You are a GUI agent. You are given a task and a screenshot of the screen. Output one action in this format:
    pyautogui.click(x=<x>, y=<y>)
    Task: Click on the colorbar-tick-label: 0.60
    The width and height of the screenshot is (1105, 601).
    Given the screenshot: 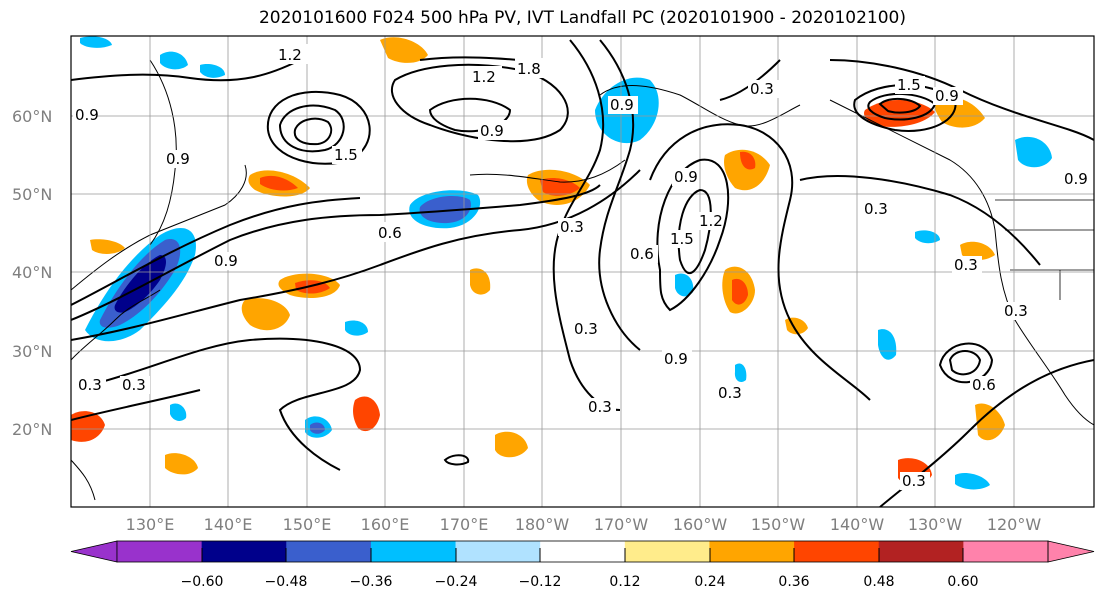 What is the action you would take?
    pyautogui.click(x=962, y=582)
    